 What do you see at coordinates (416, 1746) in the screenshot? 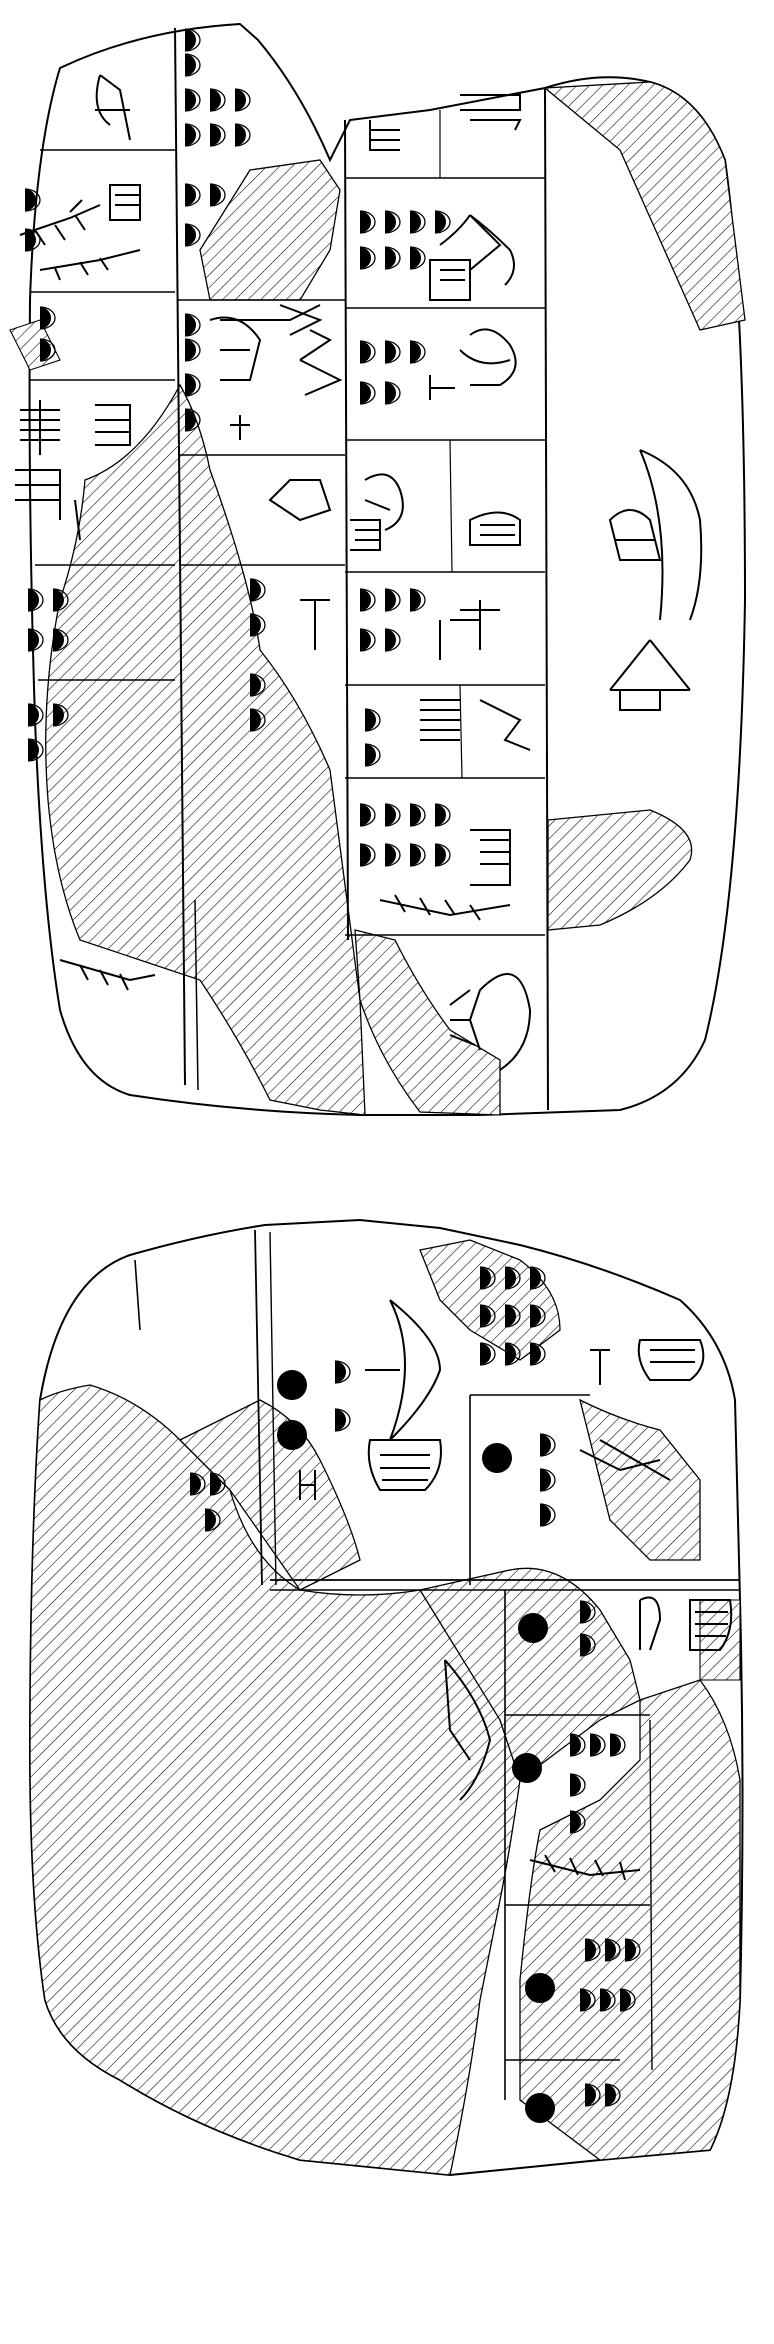
I see `numeral-sign` at bounding box center [416, 1746].